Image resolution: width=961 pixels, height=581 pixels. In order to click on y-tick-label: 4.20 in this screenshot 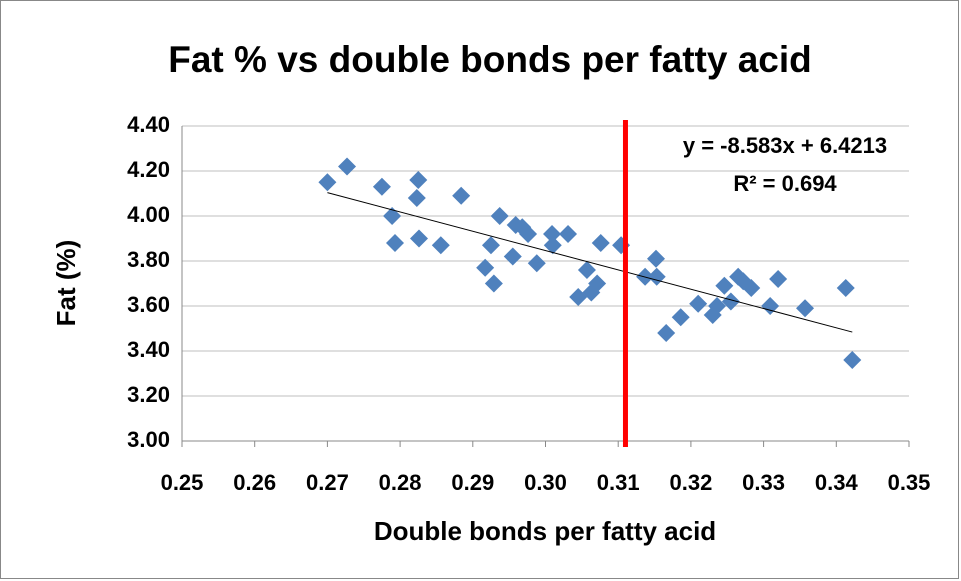, I will do `click(148, 169)`.